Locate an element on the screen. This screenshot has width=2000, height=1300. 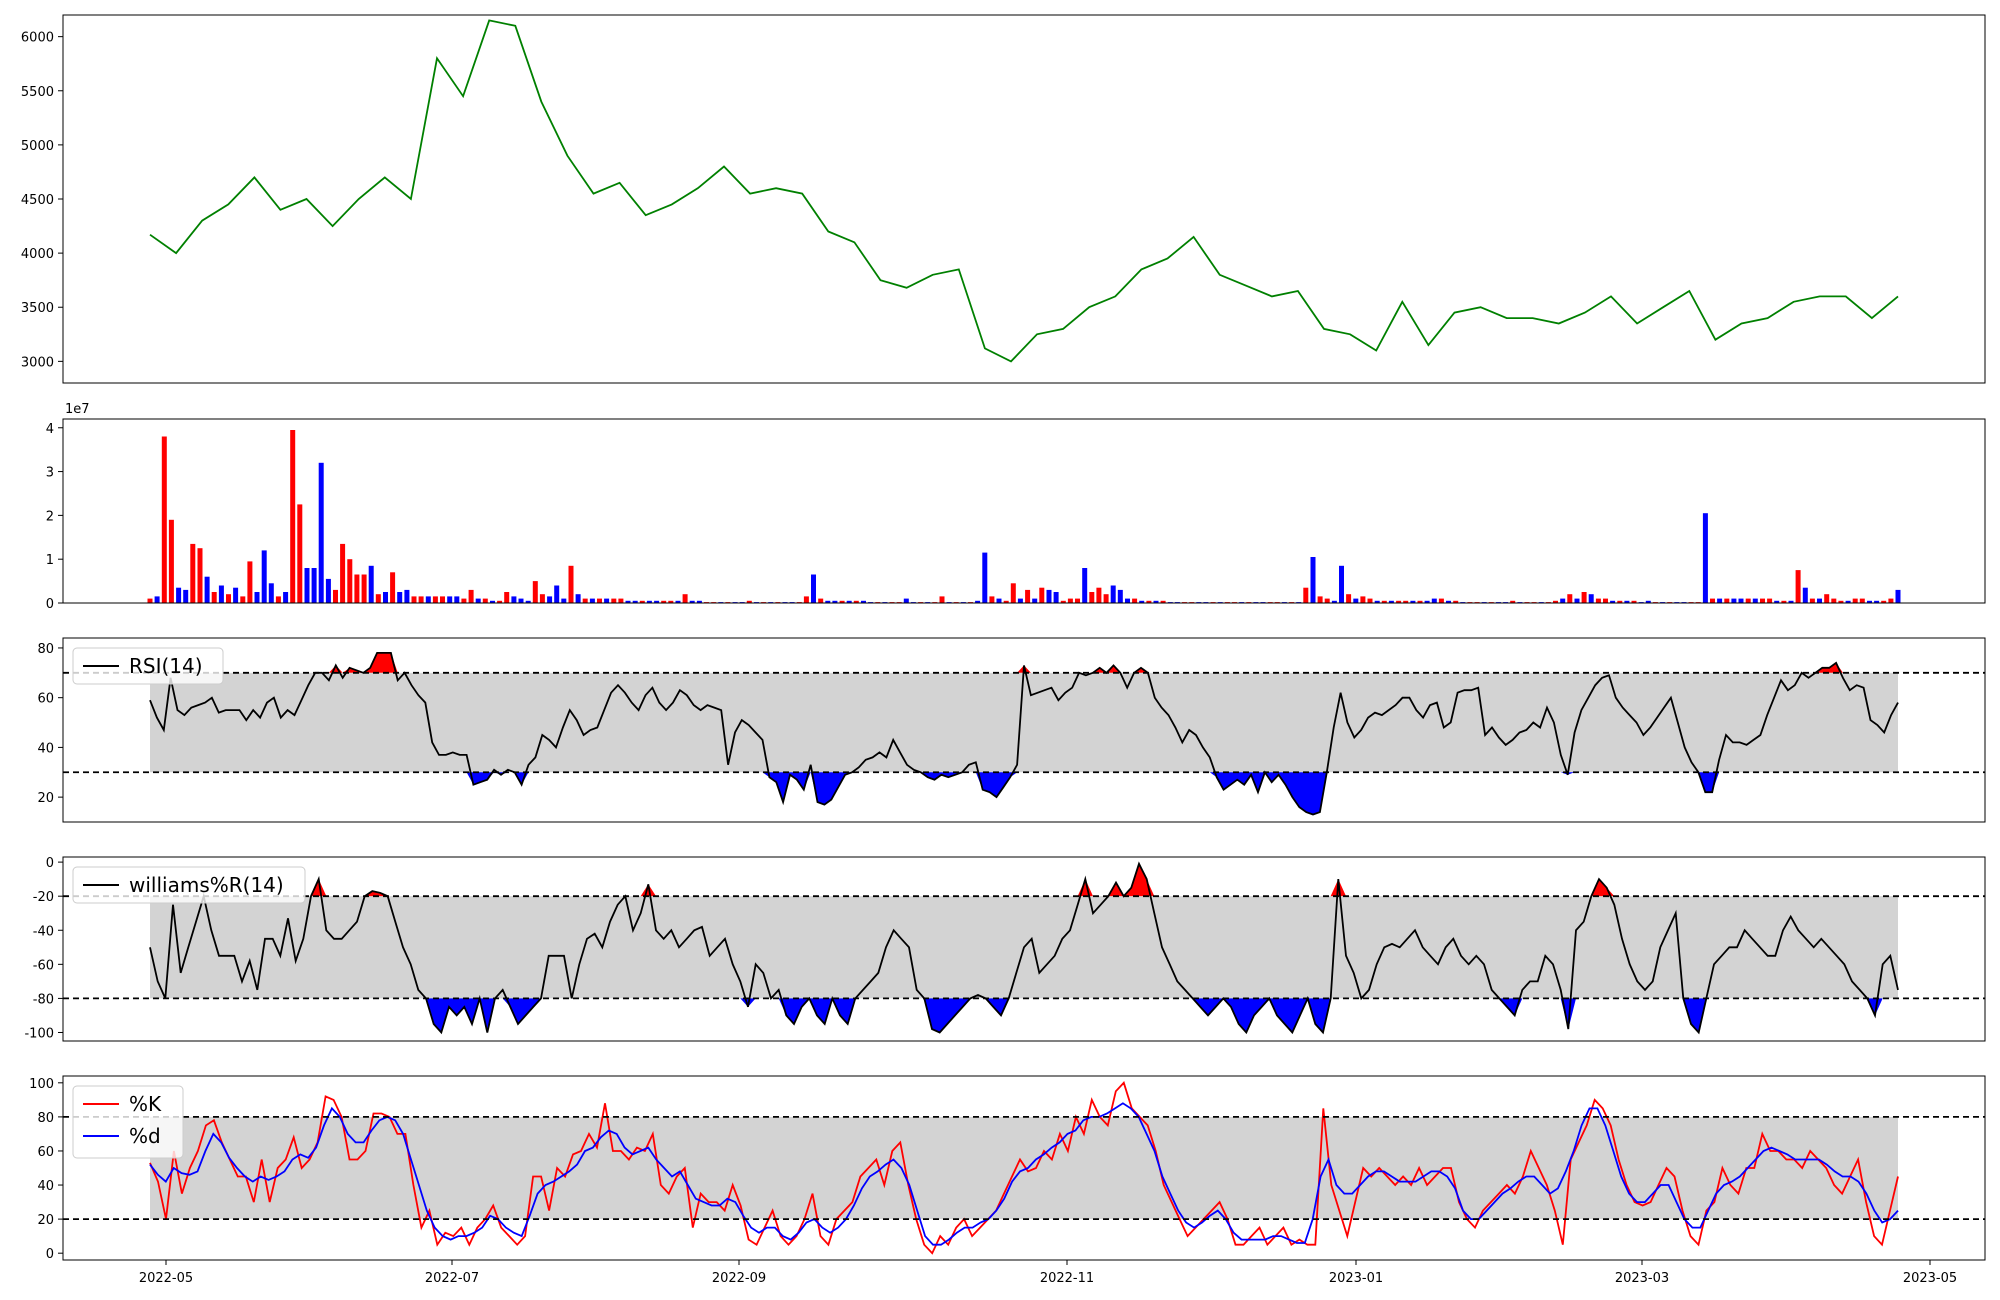
rsi-legend: RSI(14) is located at coordinates (148, 666).